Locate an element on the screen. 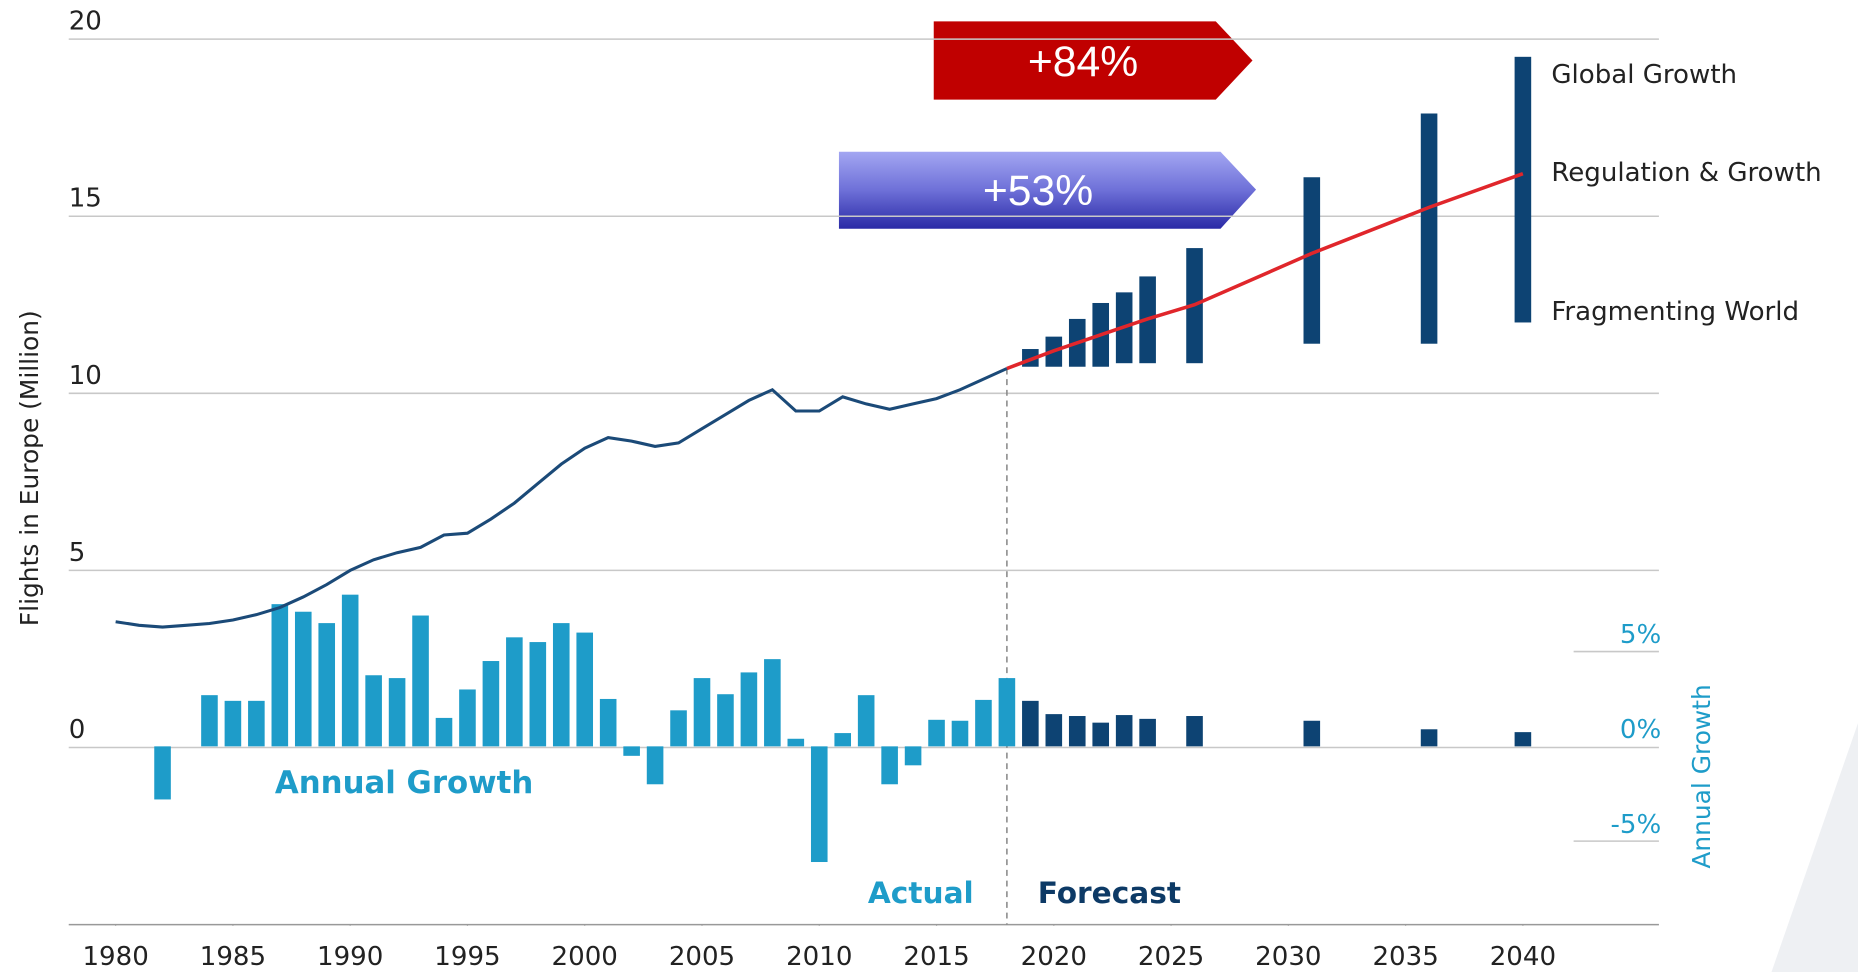 The height and width of the screenshot is (972, 1858). x-tick-label: 1990 is located at coordinates (350, 957).